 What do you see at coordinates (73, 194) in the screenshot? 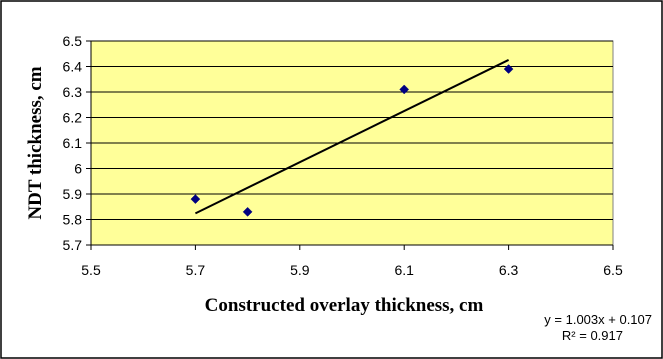
I see `y-tick-label: 5.9` at bounding box center [73, 194].